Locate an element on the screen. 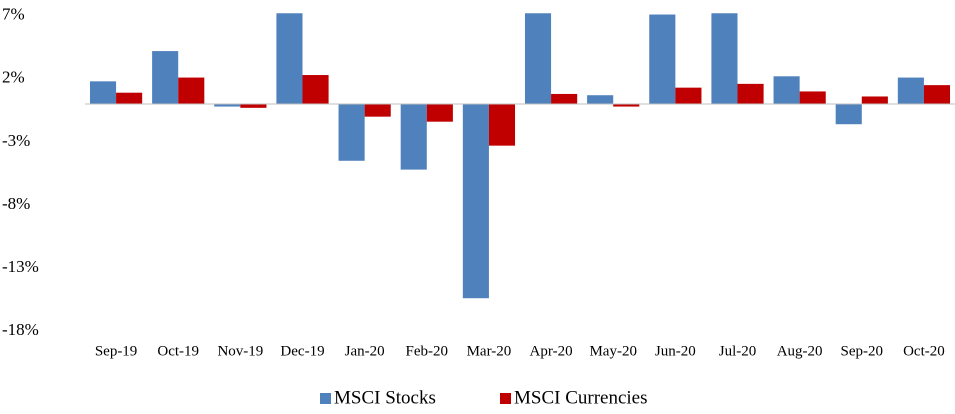 The height and width of the screenshot is (414, 955). x-tick-label: Jul-20 is located at coordinates (738, 351).